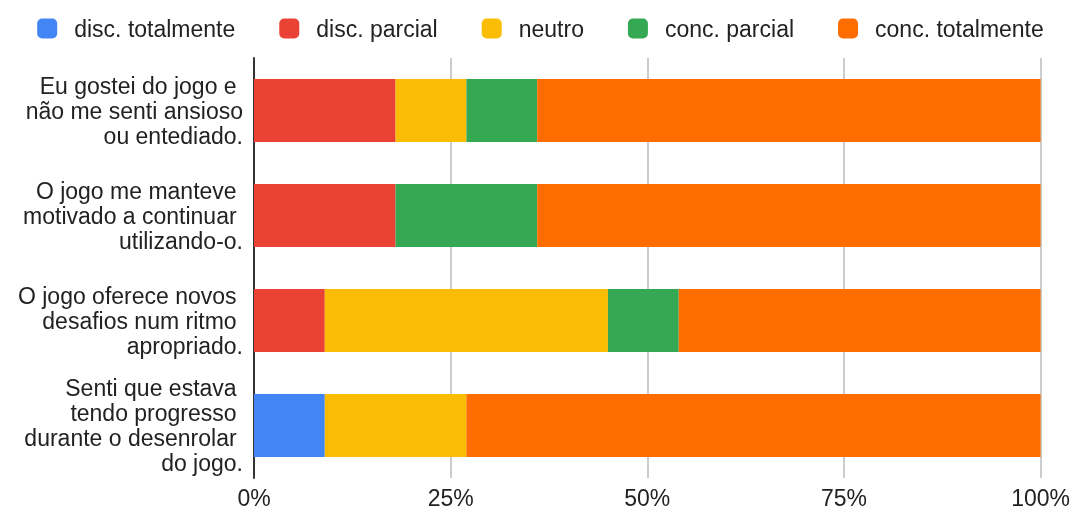 The height and width of the screenshot is (512, 1081). I want to click on y-tick-label: Eu gostei do jogo e não me senti ansioso ou entediado., so click(134, 110).